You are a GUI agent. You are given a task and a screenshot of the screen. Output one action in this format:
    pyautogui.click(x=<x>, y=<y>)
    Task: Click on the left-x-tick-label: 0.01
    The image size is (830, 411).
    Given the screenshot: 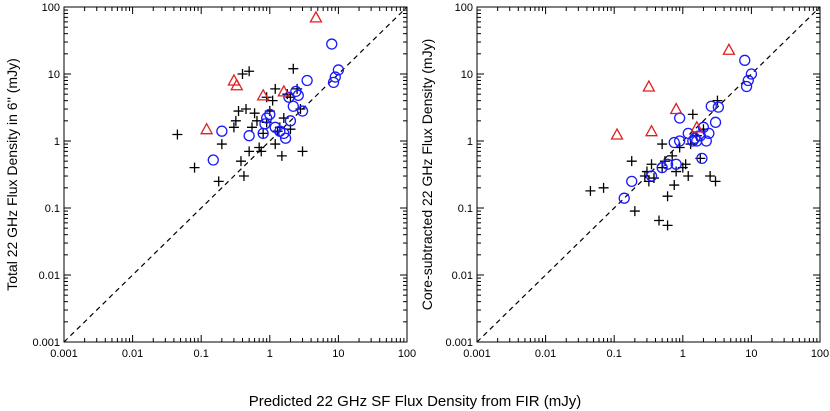 What is the action you would take?
    pyautogui.click(x=132, y=354)
    